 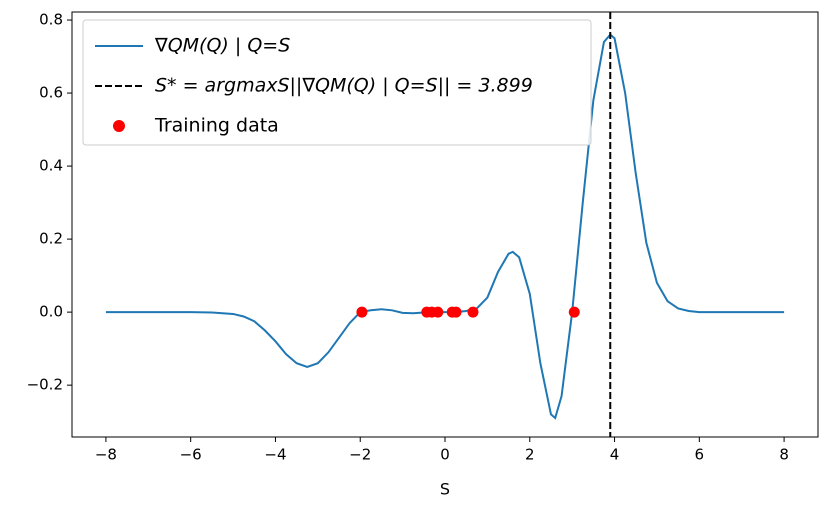 I want to click on x-tick-label: −2, so click(x=360, y=455).